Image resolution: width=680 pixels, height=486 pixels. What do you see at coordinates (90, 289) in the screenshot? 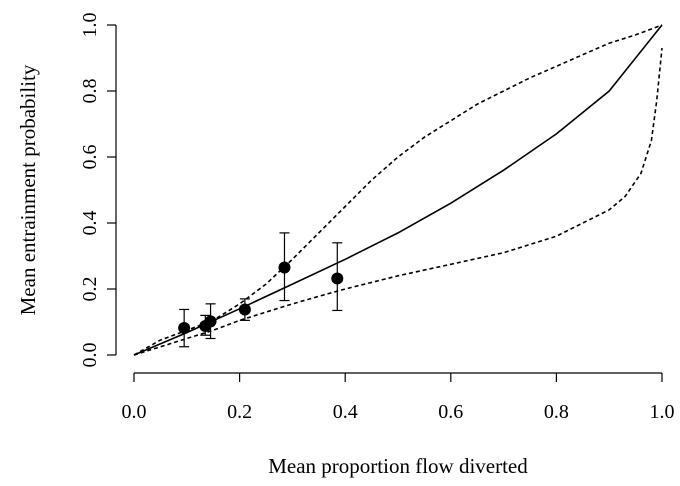
I see `y-tick-label: 0.2` at bounding box center [90, 289].